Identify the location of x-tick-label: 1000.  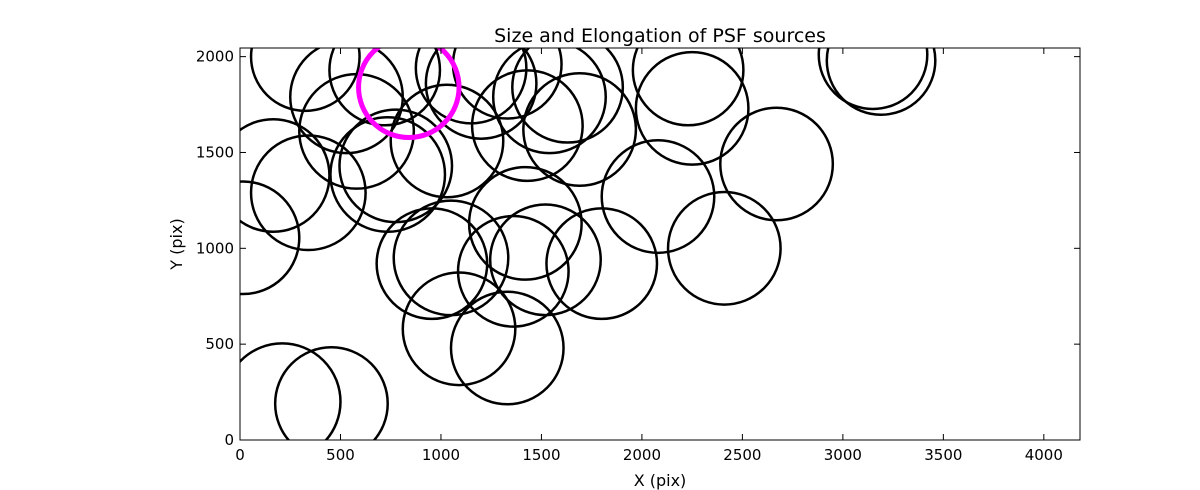
(441, 455).